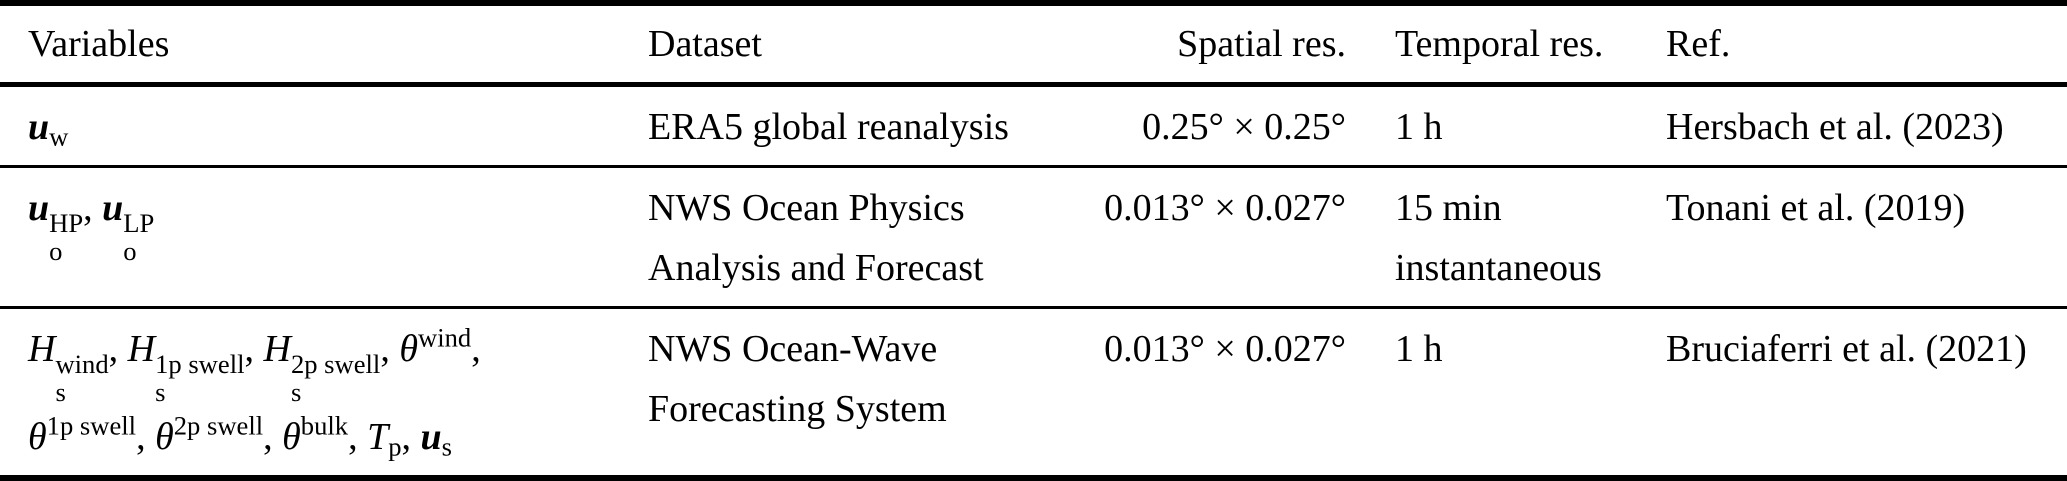 The height and width of the screenshot is (481, 2067). What do you see at coordinates (1863, 393) in the screenshot?
I see `cell-ref: Bruciaferri et al. (2021)` at bounding box center [1863, 393].